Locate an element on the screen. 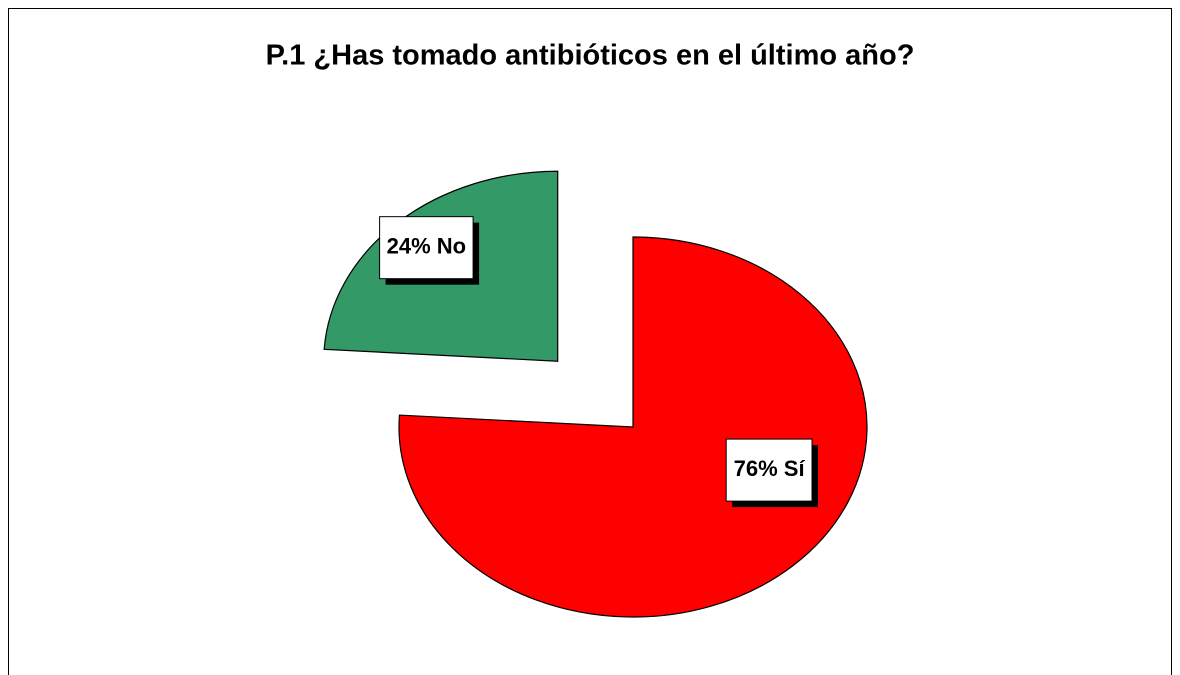  data-label: 76% Sí is located at coordinates (770, 468).